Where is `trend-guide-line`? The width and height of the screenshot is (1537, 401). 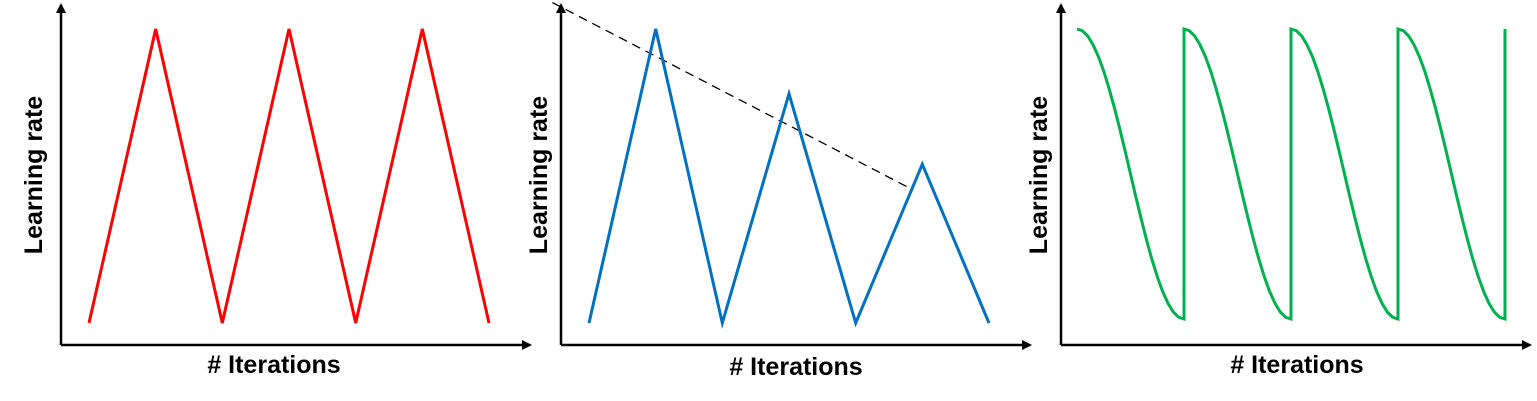
trend-guide-line is located at coordinates (731, 95).